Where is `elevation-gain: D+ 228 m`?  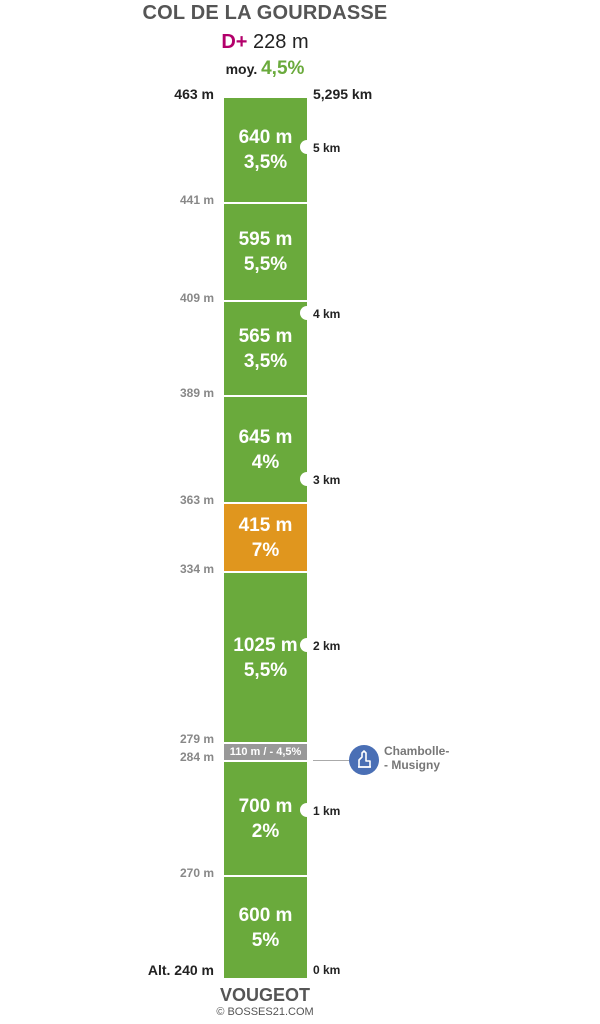 elevation-gain: D+ 228 m is located at coordinates (265, 42).